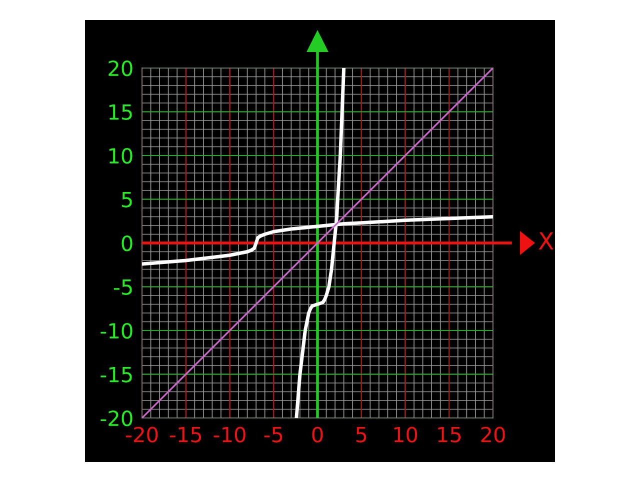 The height and width of the screenshot is (480, 640). Describe the element at coordinates (116, 374) in the screenshot. I see `y-tick-label: -15` at that location.